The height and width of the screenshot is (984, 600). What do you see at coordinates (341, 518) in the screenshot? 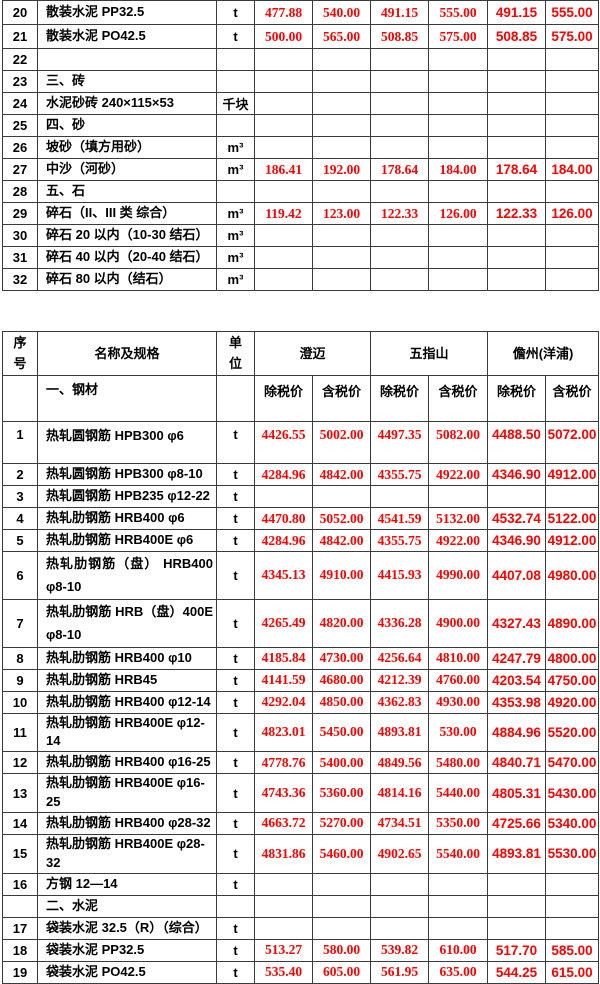
I see `price-cell: 5052.00` at bounding box center [341, 518].